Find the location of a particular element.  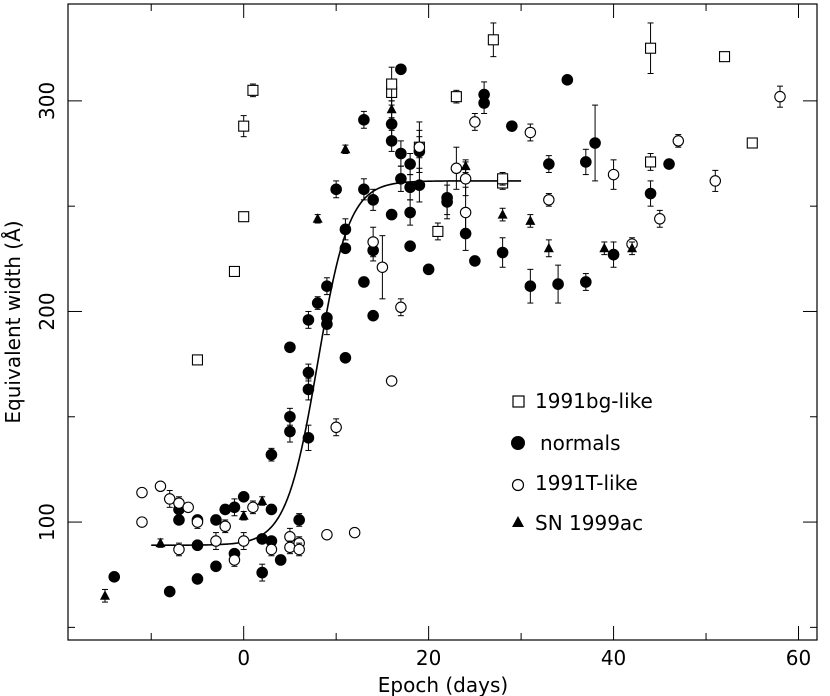

legend-marker-open-circle is located at coordinates (518, 485).